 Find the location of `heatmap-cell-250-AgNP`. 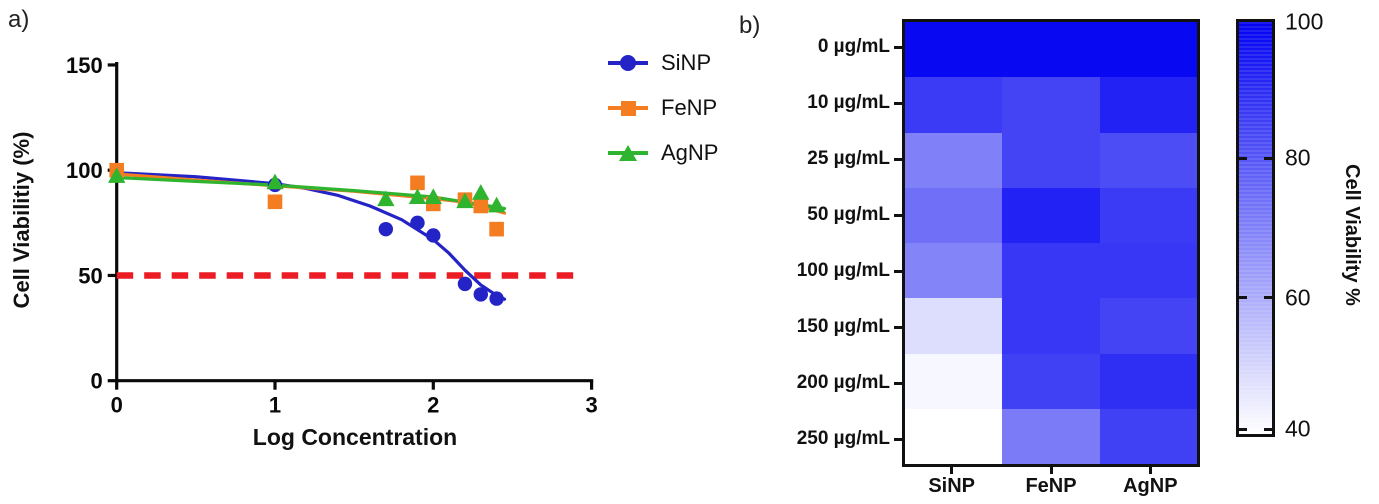

heatmap-cell-250-AgNP is located at coordinates (1148, 436).